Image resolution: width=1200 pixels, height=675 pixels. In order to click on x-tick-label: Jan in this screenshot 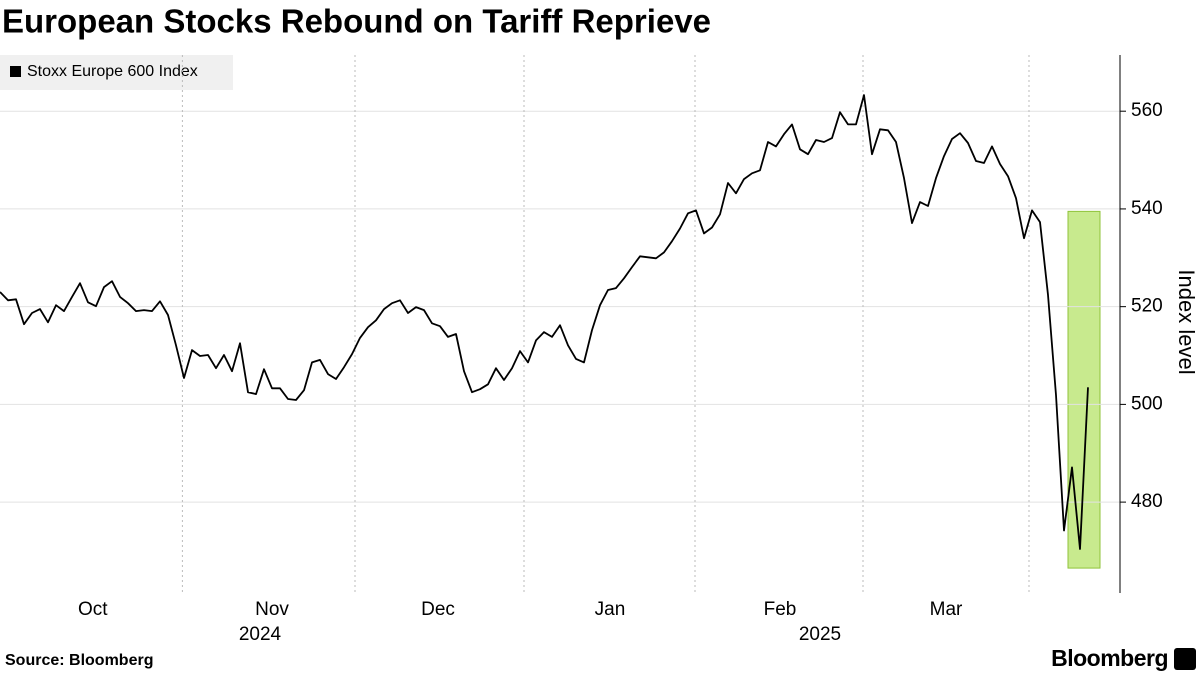, I will do `click(610, 609)`.